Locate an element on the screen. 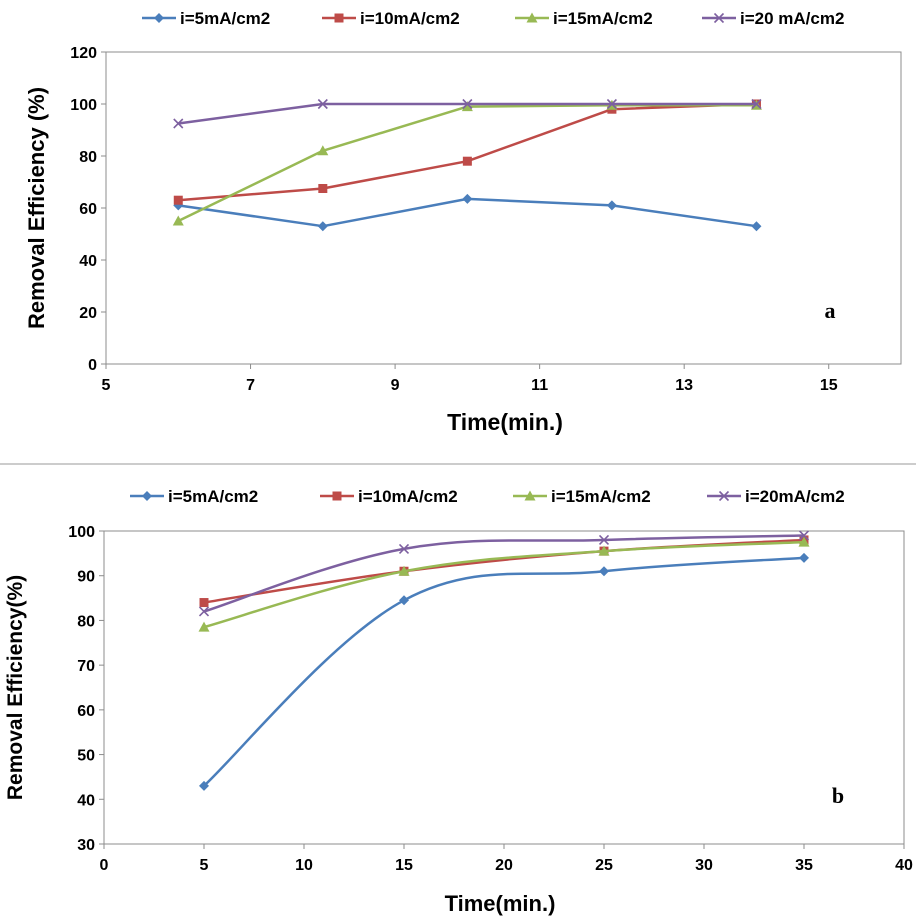 This screenshot has height=916, width=916. chart-b-ytick-label-7: 100 is located at coordinates (81, 532).